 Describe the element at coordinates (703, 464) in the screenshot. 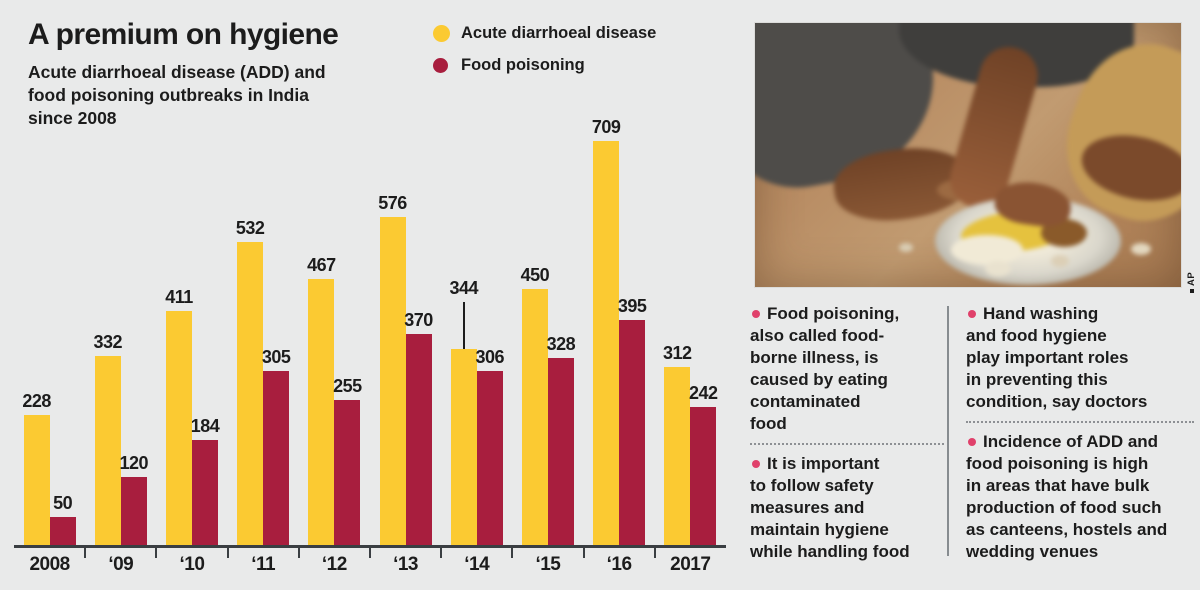

I see `bar-food-poisoning-2017: 242` at that location.